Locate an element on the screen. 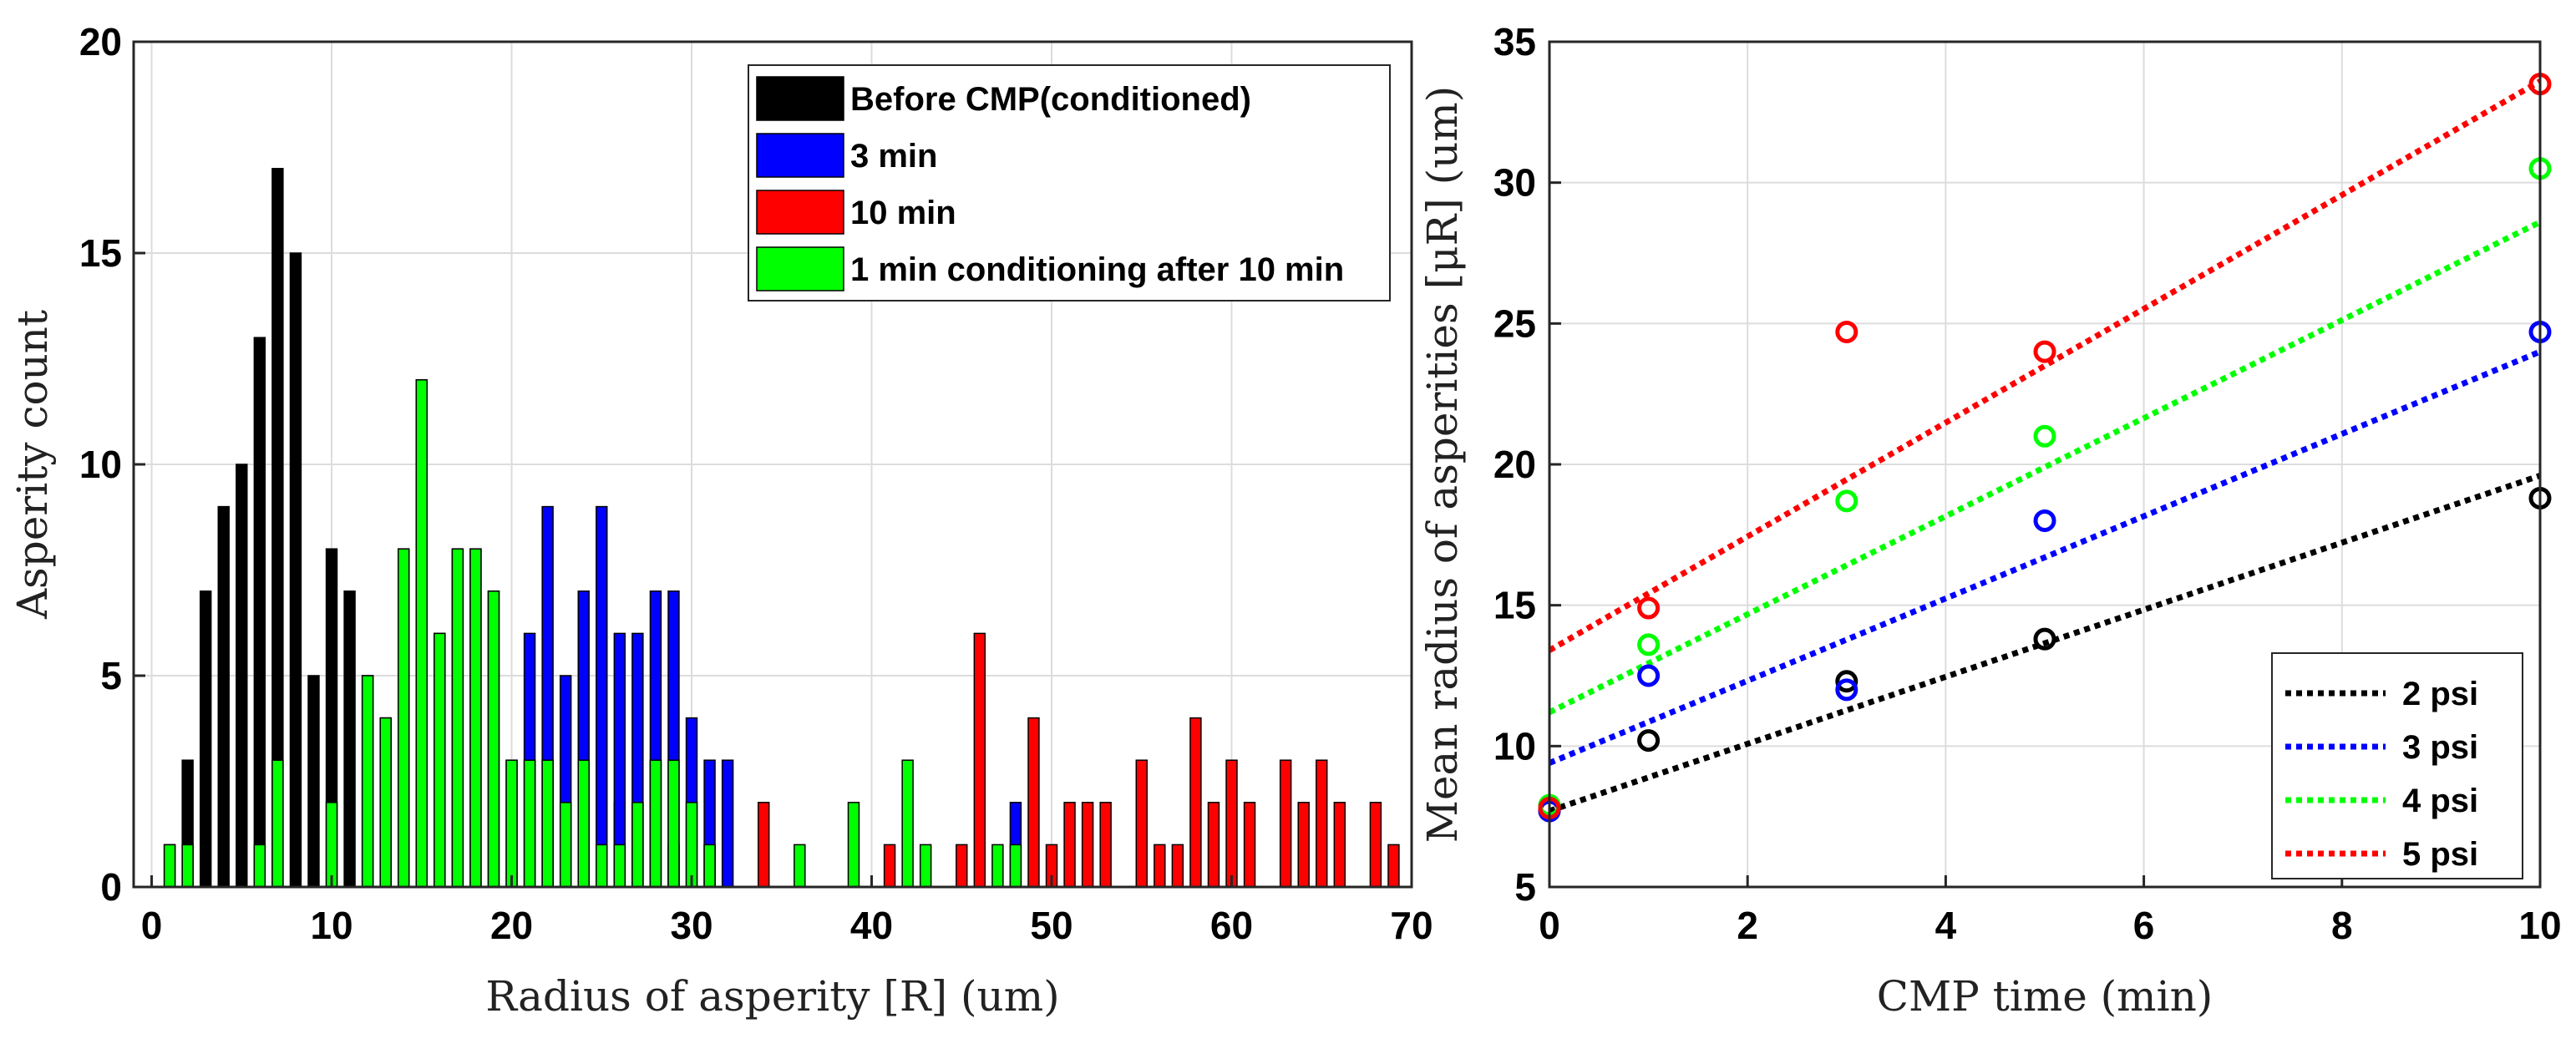 The height and width of the screenshot is (1049, 2576). scatter-legend: 2 psi 3 psi 4 psi 5 psi is located at coordinates (2397, 765).